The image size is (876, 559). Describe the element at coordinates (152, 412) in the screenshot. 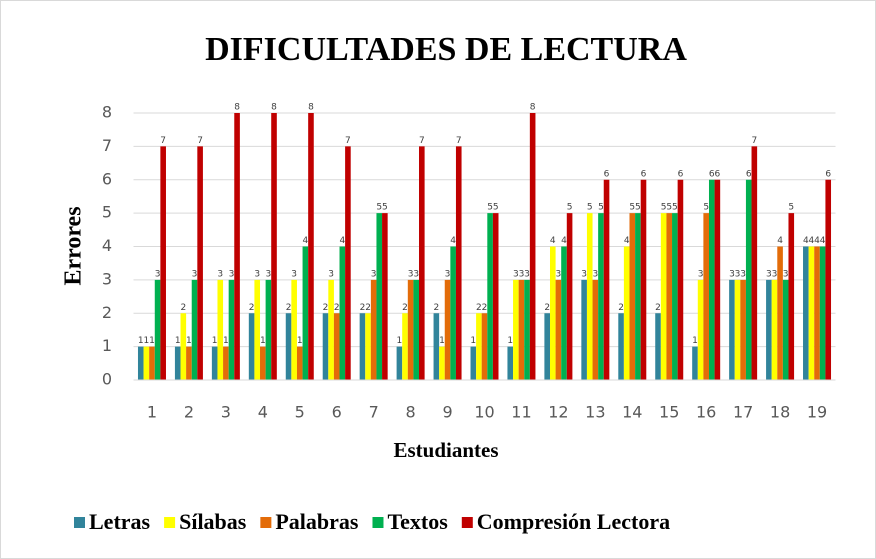

I see `x-tick-label: 1` at that location.